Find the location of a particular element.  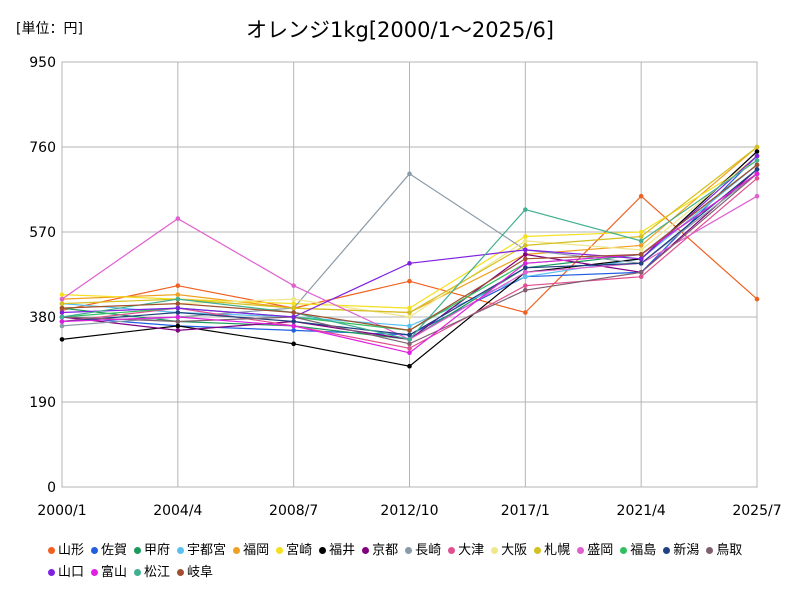

legend-label: 福島 is located at coordinates (643, 550).